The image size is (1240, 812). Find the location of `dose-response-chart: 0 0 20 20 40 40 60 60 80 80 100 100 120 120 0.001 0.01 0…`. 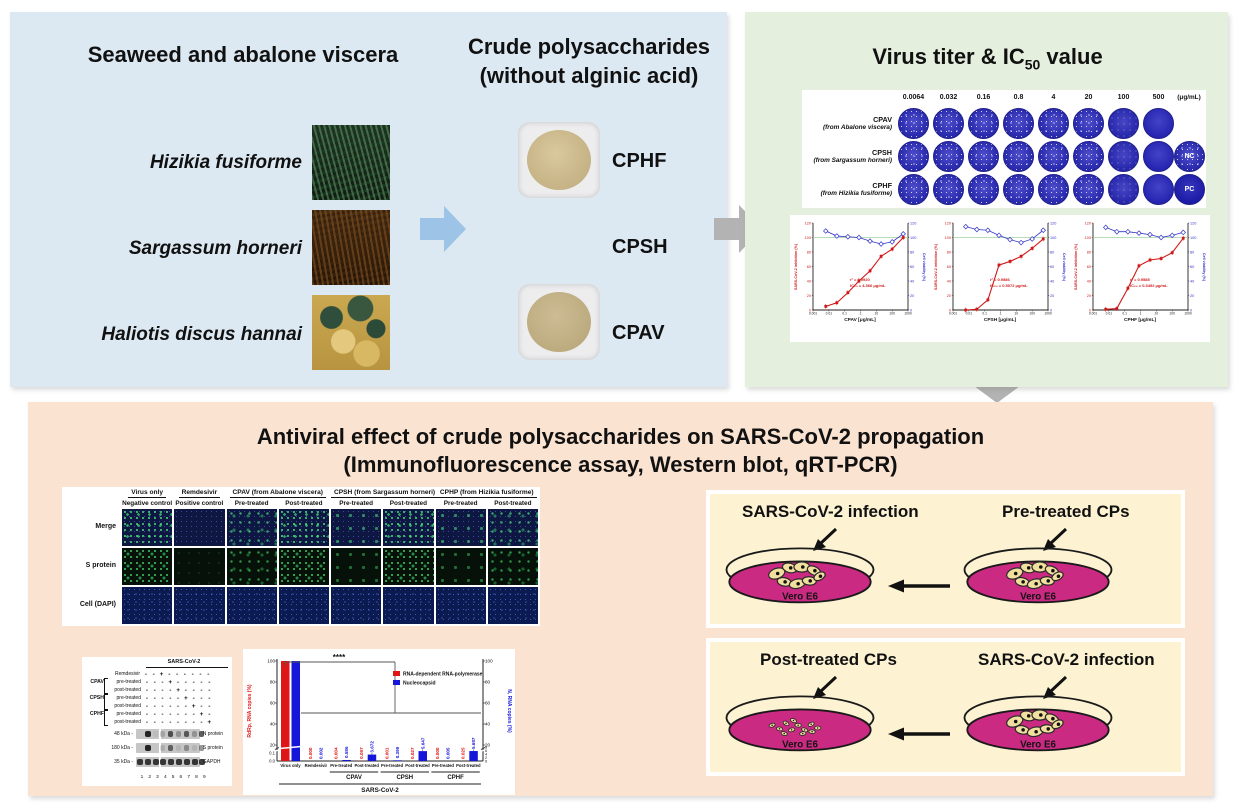

dose-response-chart: 0 0 20 20 40 40 60 60 80 80 100 100 120 120 0.001 0.01 0… is located at coordinates (1000, 278).